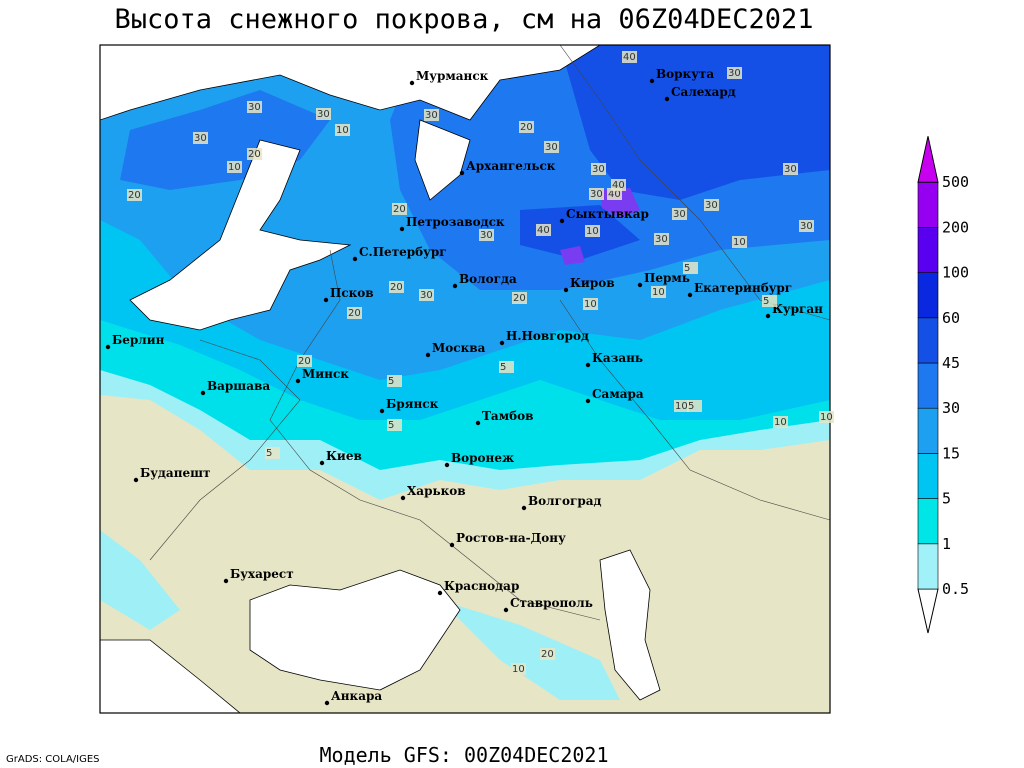 This screenshot has height=768, width=1024. Describe the element at coordinates (344, 456) in the screenshot. I see `city-label: Киев` at that location.